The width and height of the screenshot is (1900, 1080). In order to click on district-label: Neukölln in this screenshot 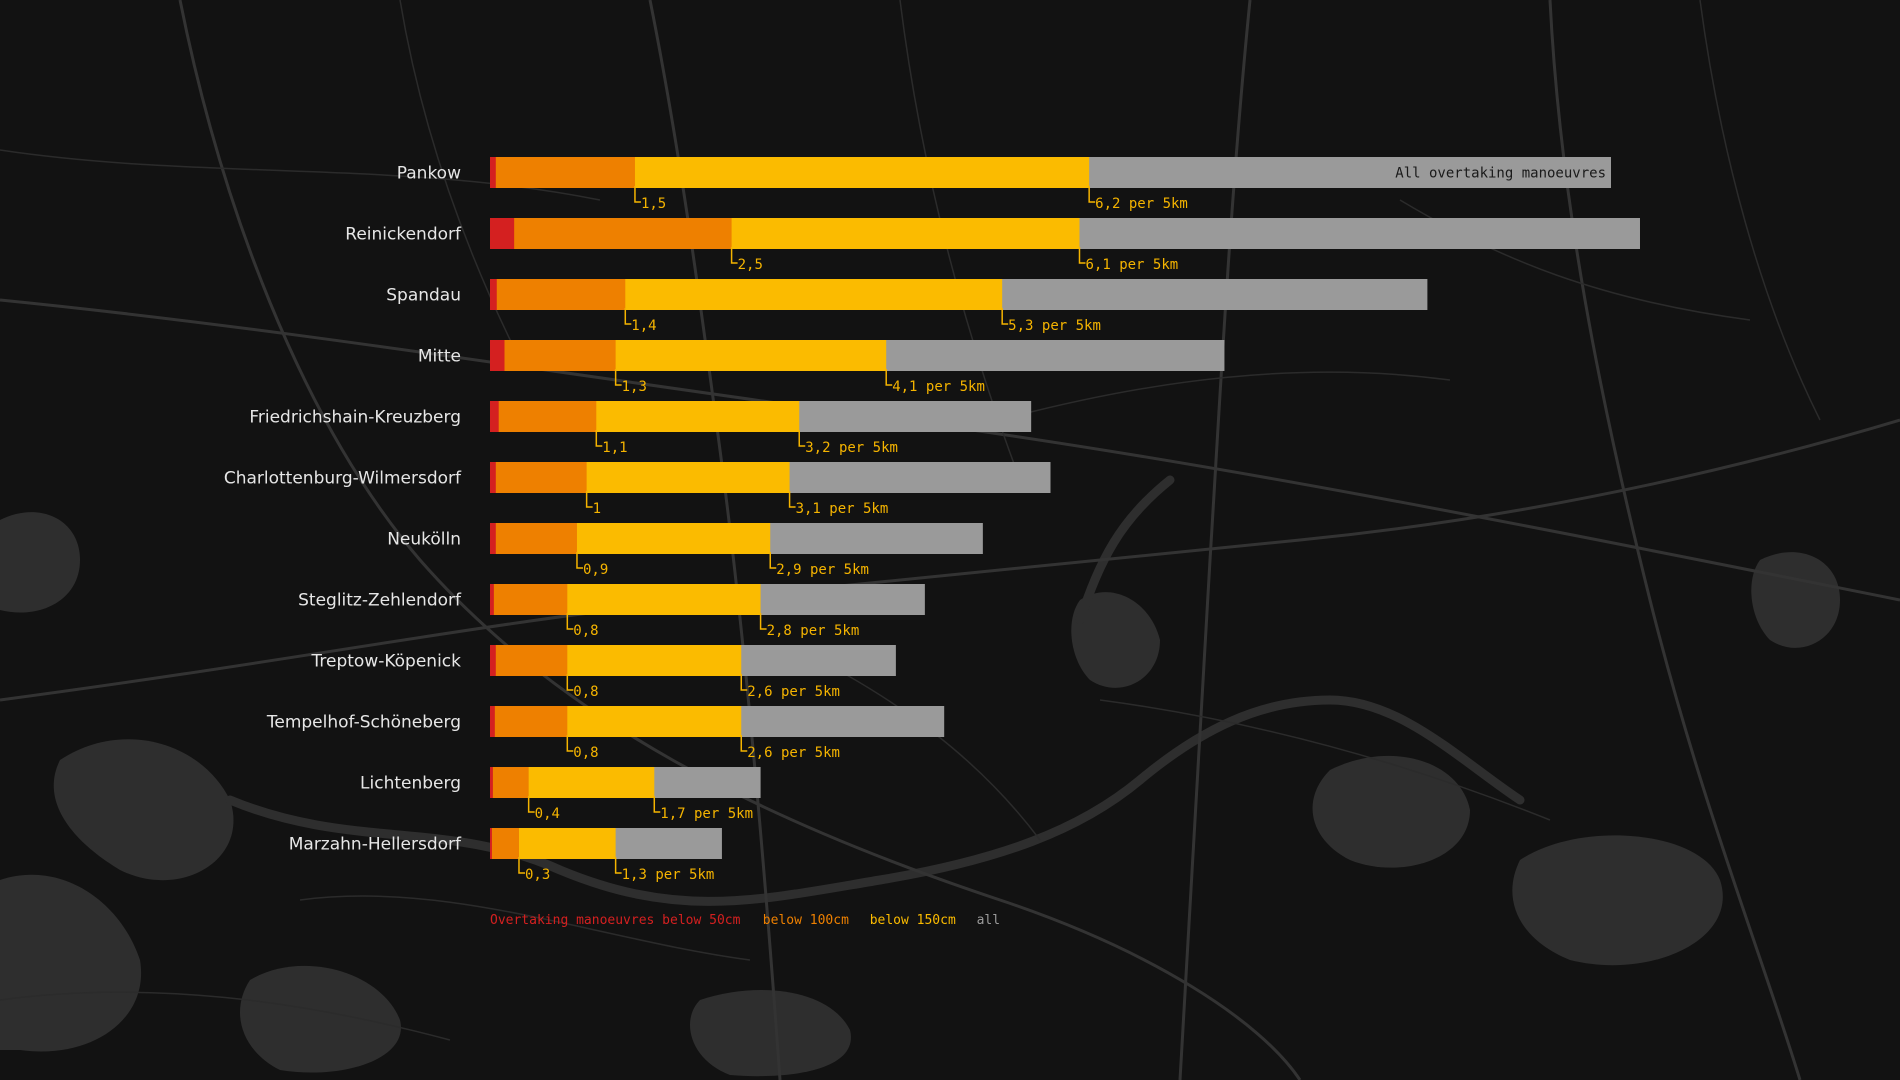, I will do `click(424, 540)`.